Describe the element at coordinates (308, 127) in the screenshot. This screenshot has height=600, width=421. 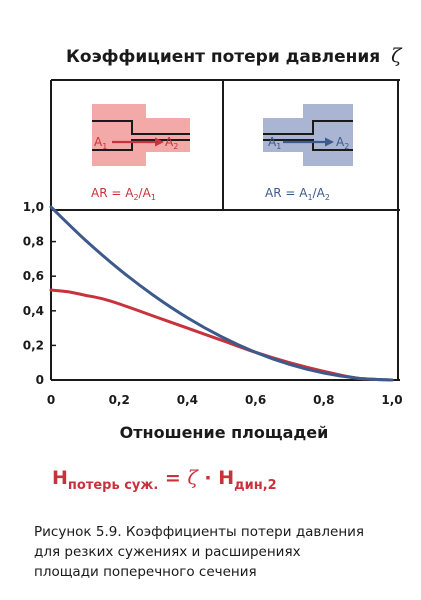
I see `expansion-wall-top` at that location.